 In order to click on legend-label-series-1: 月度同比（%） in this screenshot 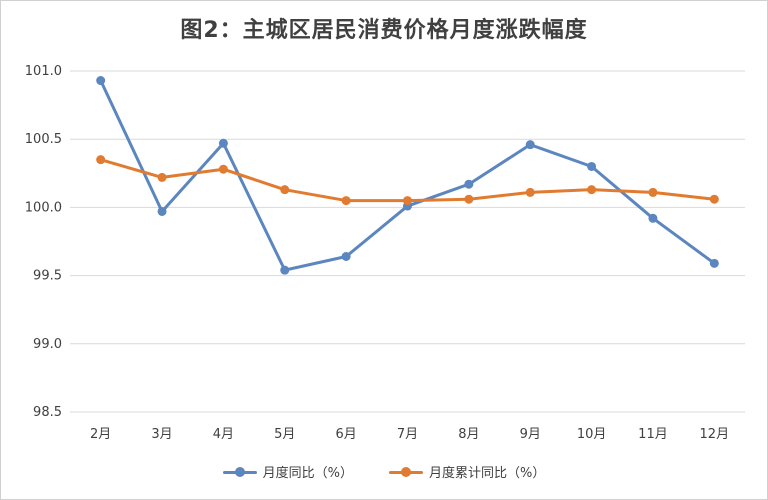, I will do `click(307, 473)`.